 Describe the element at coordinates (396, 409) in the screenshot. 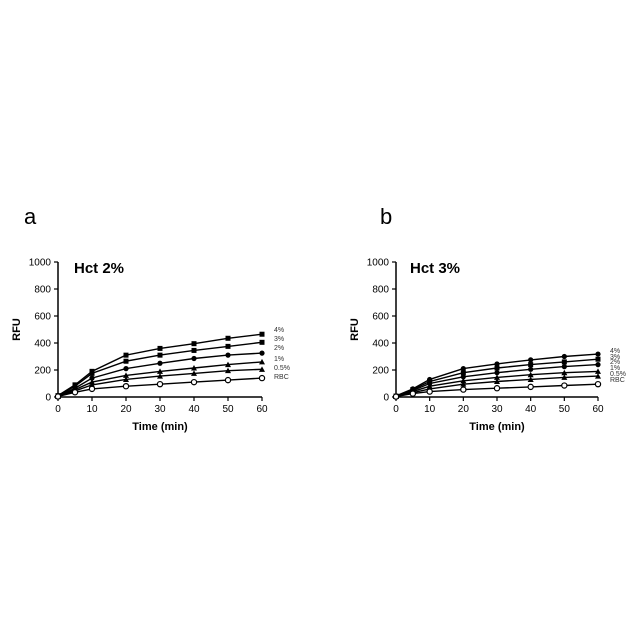

I see `chart2-x-tick-label: 0` at that location.